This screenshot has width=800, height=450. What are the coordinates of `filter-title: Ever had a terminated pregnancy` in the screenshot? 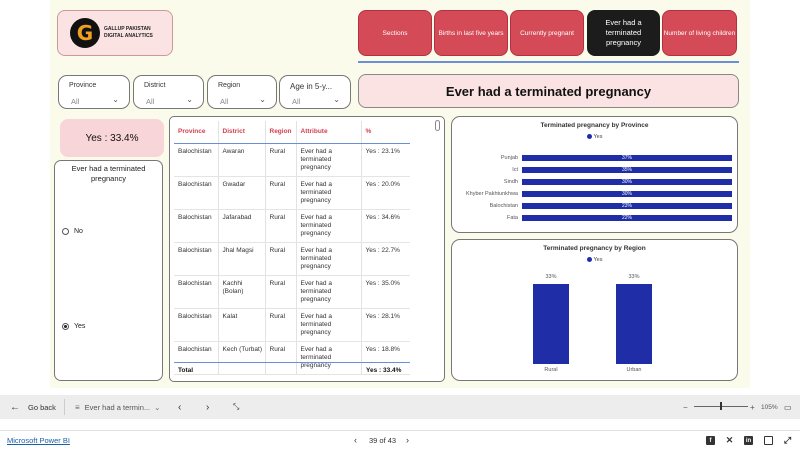 It's located at (108, 173).